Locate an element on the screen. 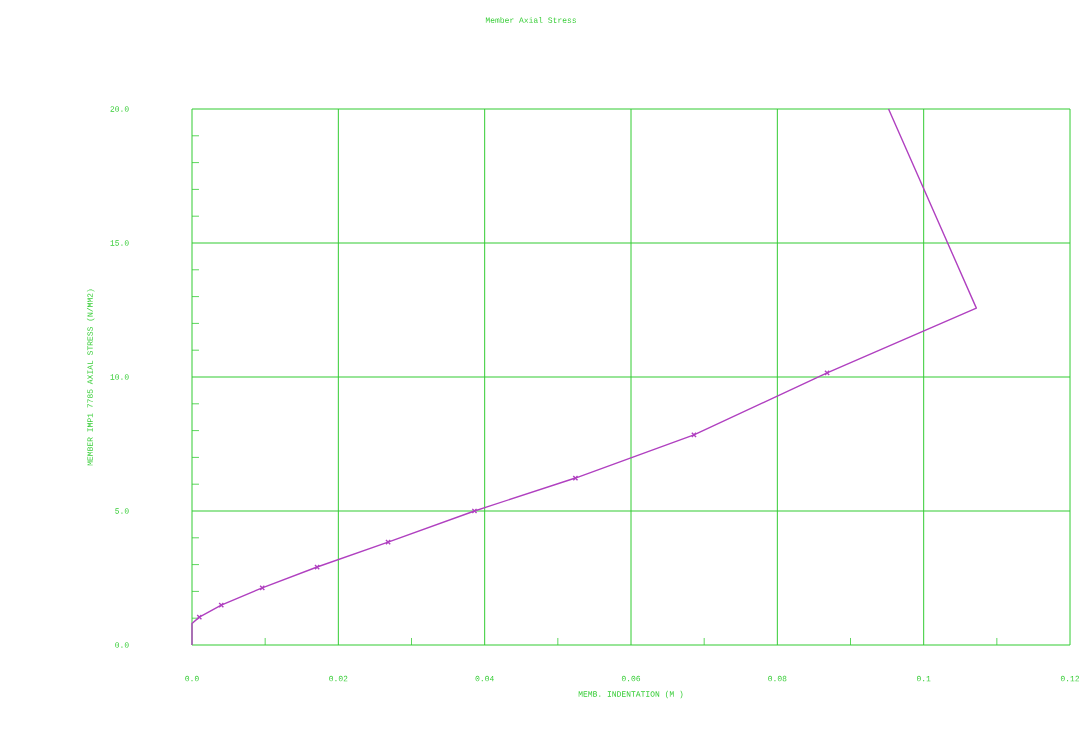 The image size is (1089, 755). x-tick-label: 0.06 is located at coordinates (631, 678).